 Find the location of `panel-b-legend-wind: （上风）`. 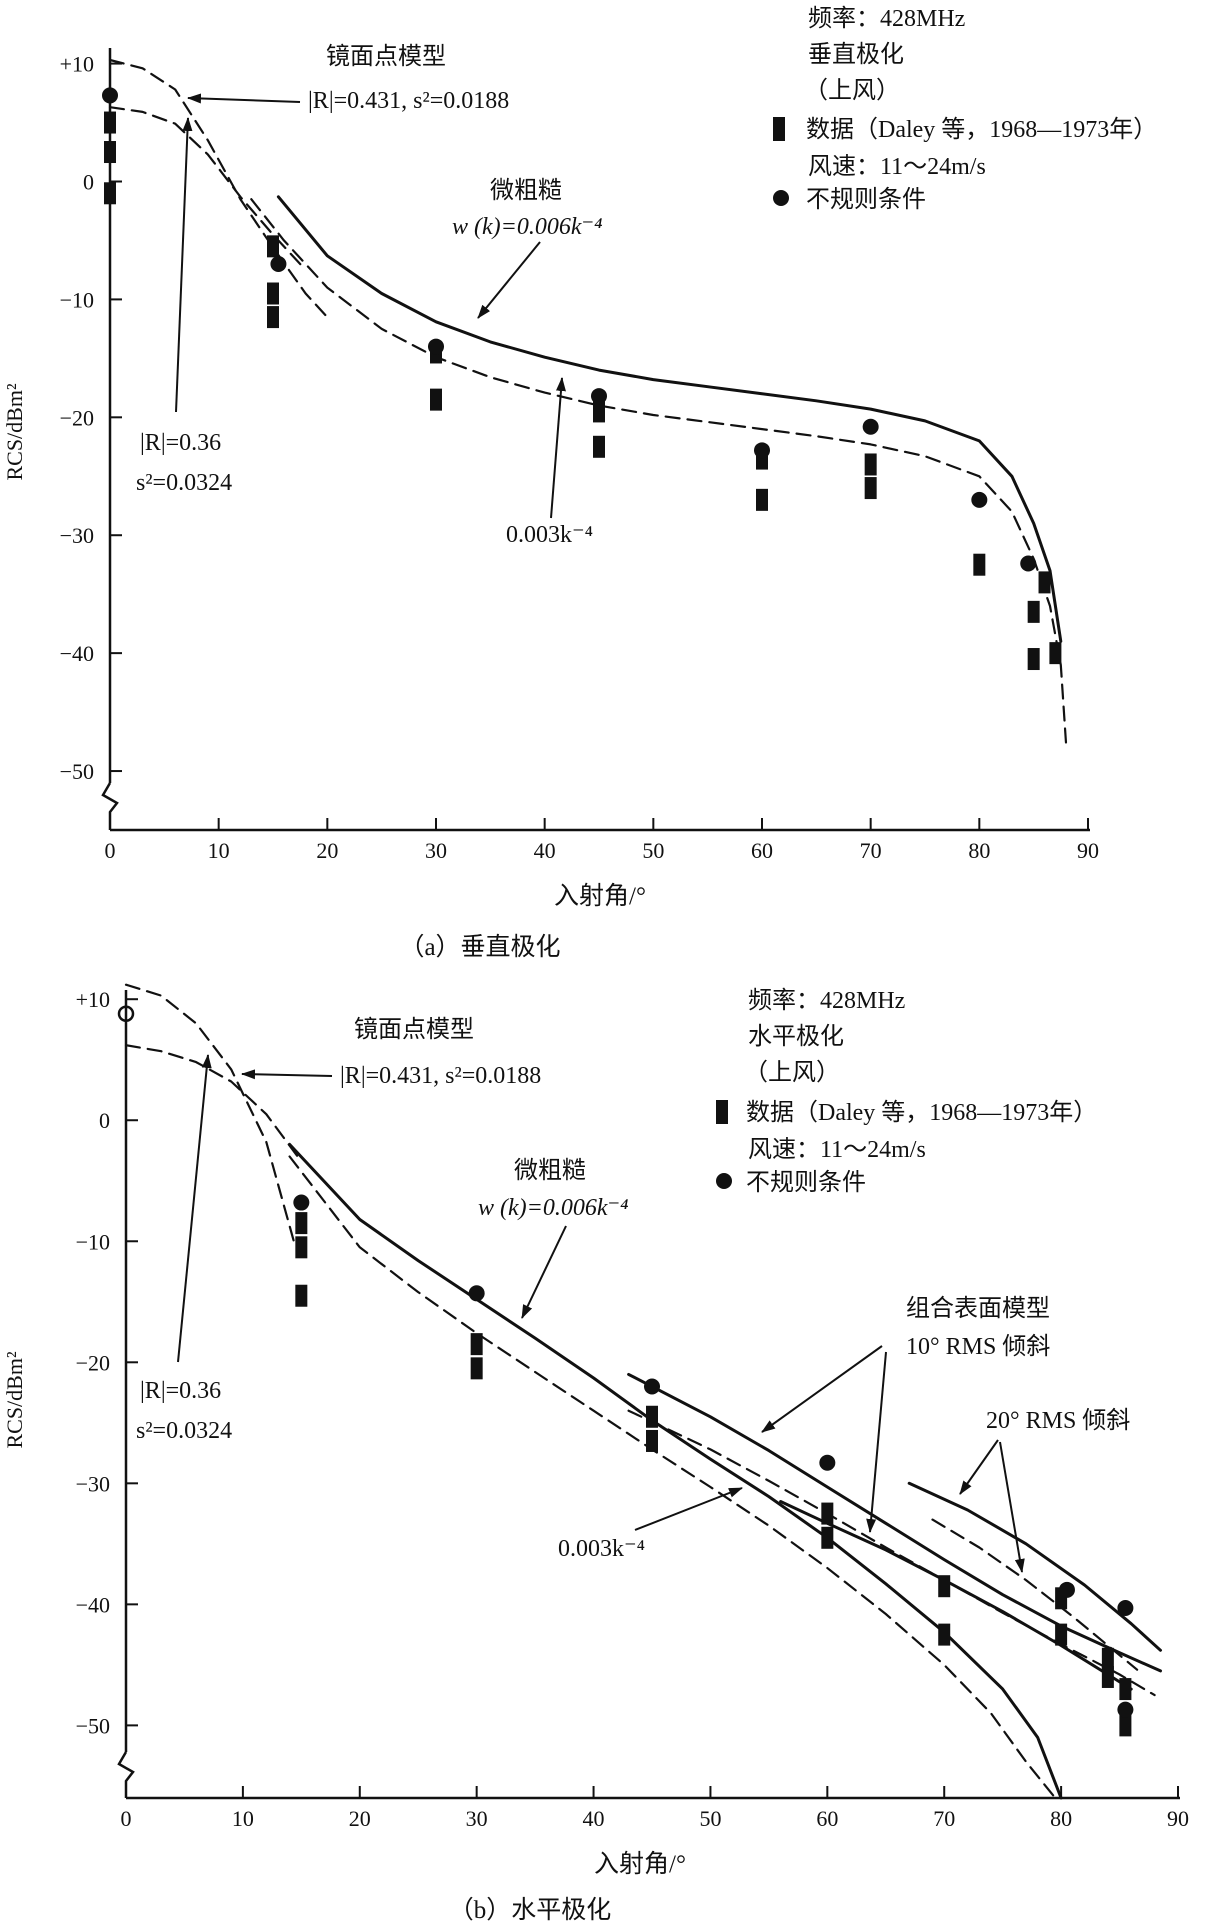

panel-b-legend-wind: （上风） is located at coordinates (792, 1072).